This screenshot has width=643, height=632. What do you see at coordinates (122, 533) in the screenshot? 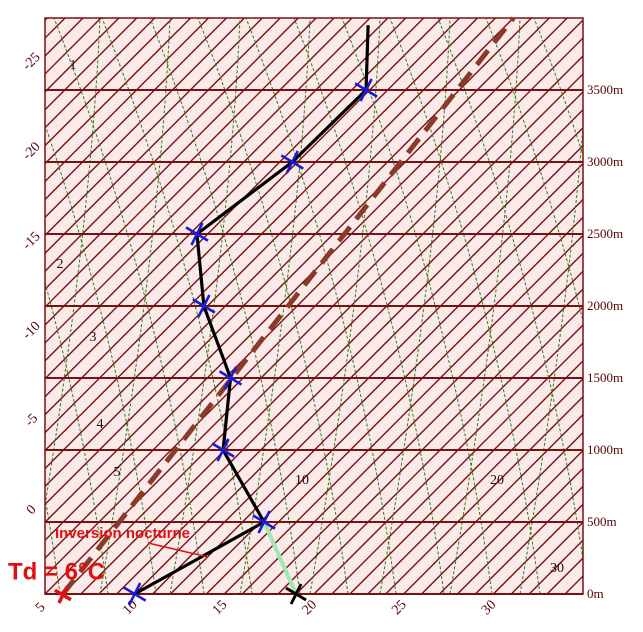
I see `annotation: Inversion nocturne` at bounding box center [122, 533].